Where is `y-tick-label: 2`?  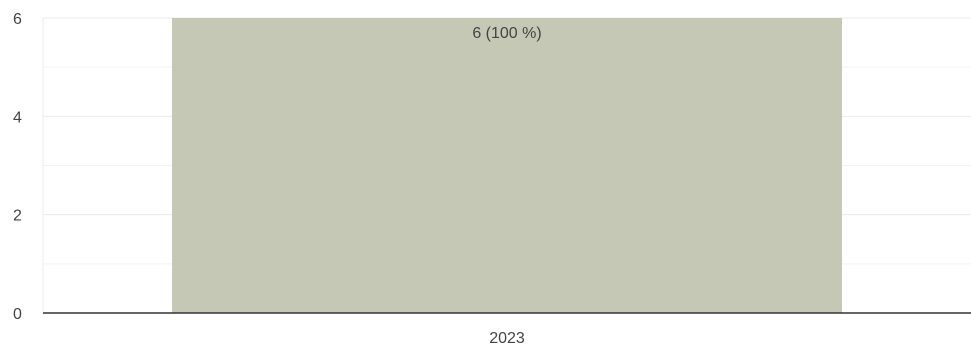 y-tick-label: 2 is located at coordinates (17, 216).